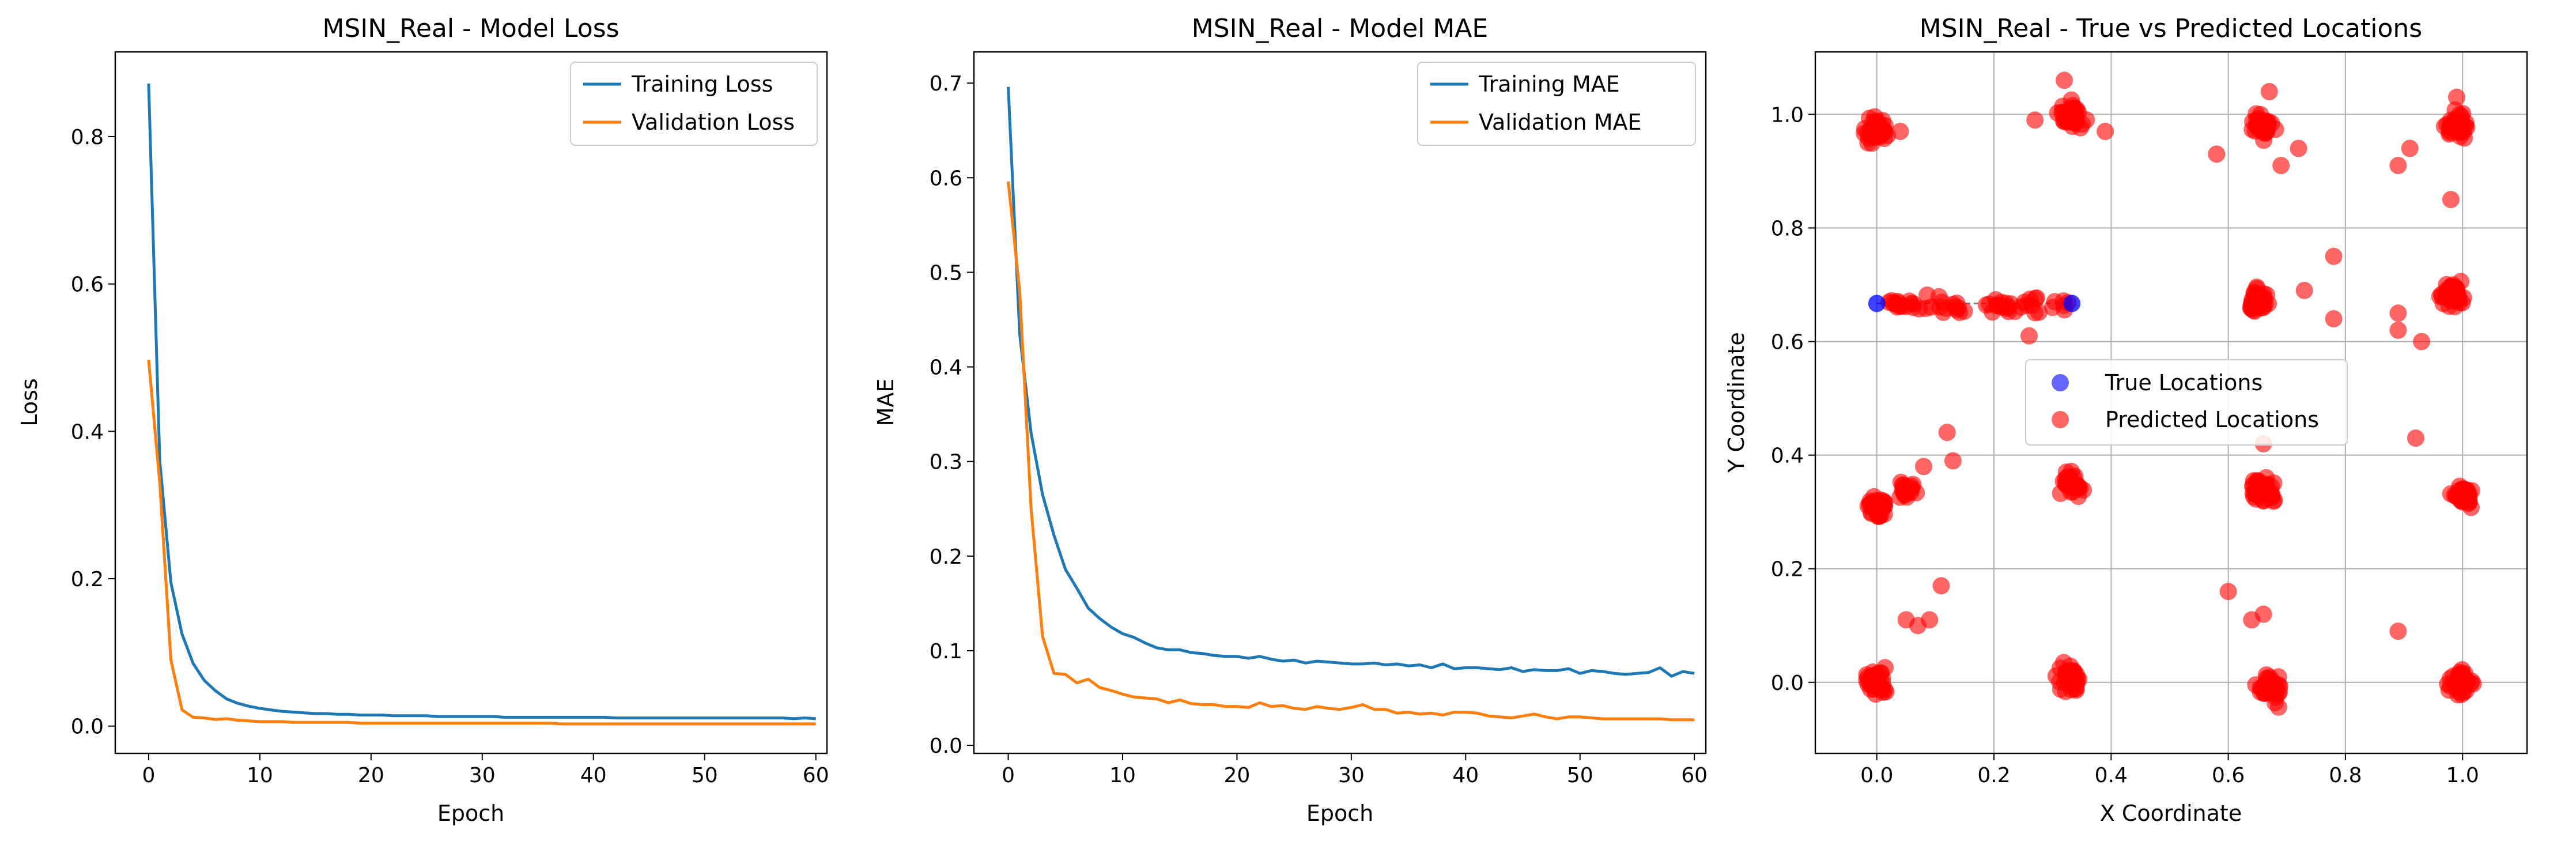 The width and height of the screenshot is (2576, 845). I want to click on mae-ytick-label: 0.0, so click(946, 746).